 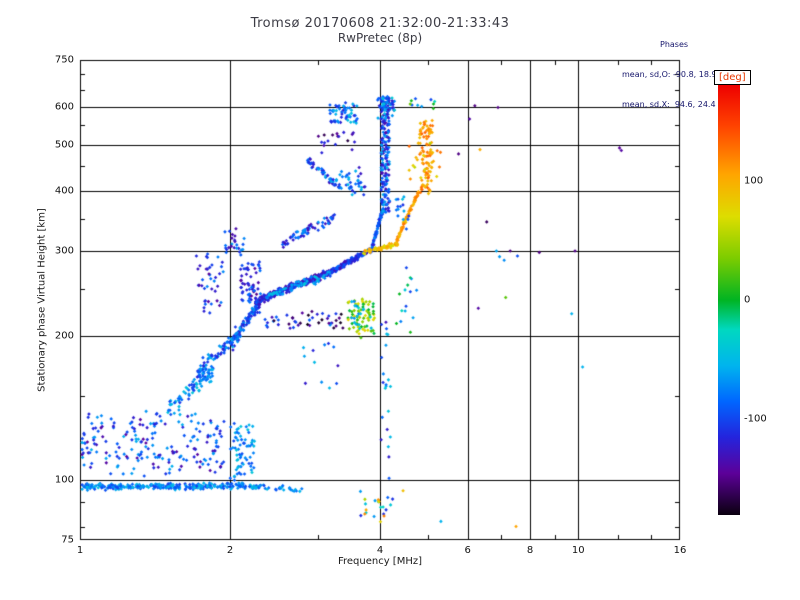 I want to click on x-tick-label: 10, so click(x=578, y=550).